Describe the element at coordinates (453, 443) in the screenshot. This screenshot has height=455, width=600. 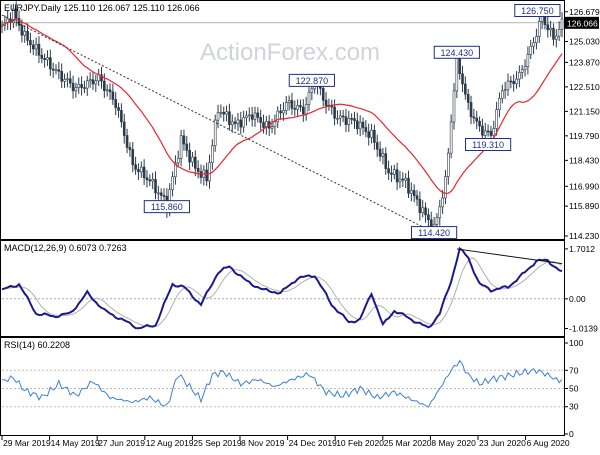
I see `x-axis-tick-label: 8 May 2020` at that location.